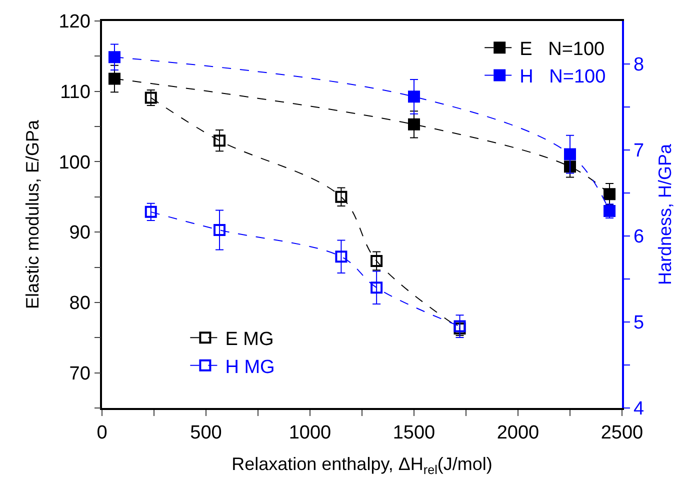 The height and width of the screenshot is (495, 684). Describe the element at coordinates (639, 409) in the screenshot. I see `y2-tick-label: 4` at that location.